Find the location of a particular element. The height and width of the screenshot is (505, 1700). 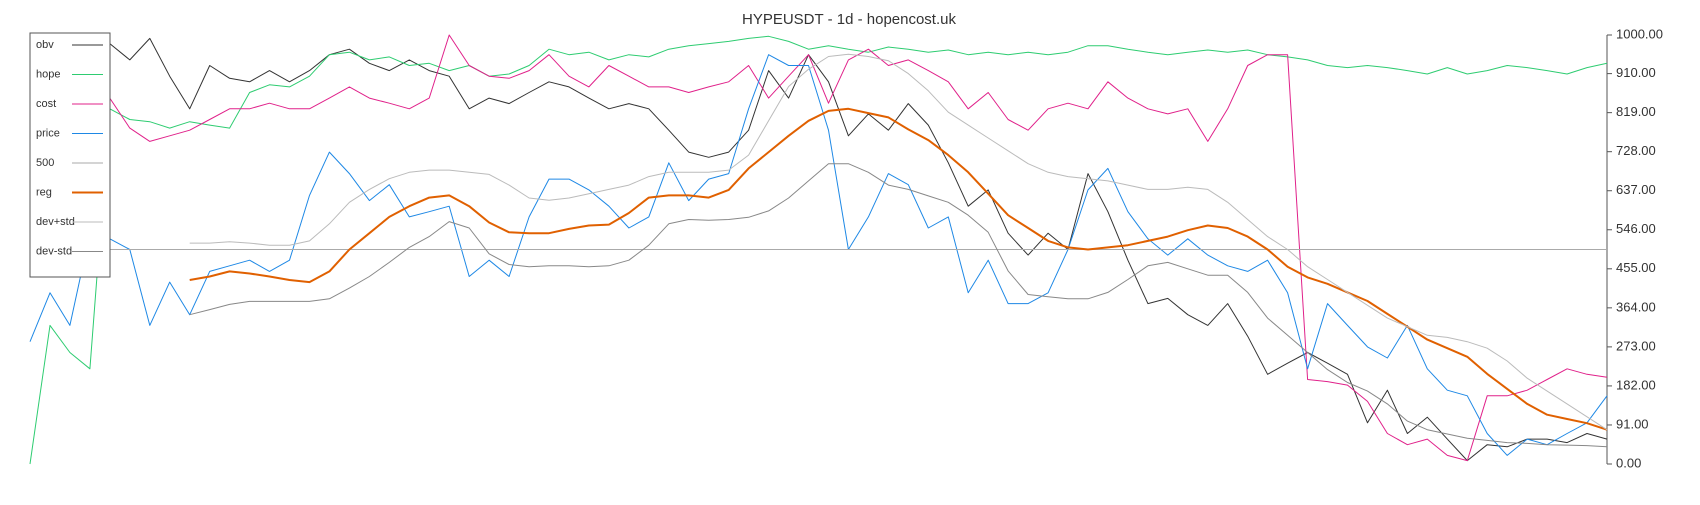

y-tick-label: 637.00 is located at coordinates (1636, 189).